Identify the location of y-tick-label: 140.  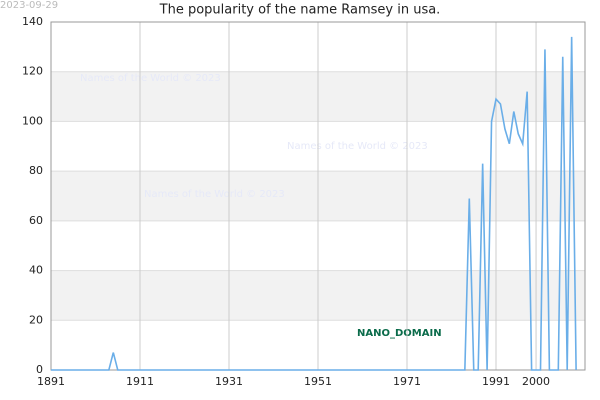
(32, 21).